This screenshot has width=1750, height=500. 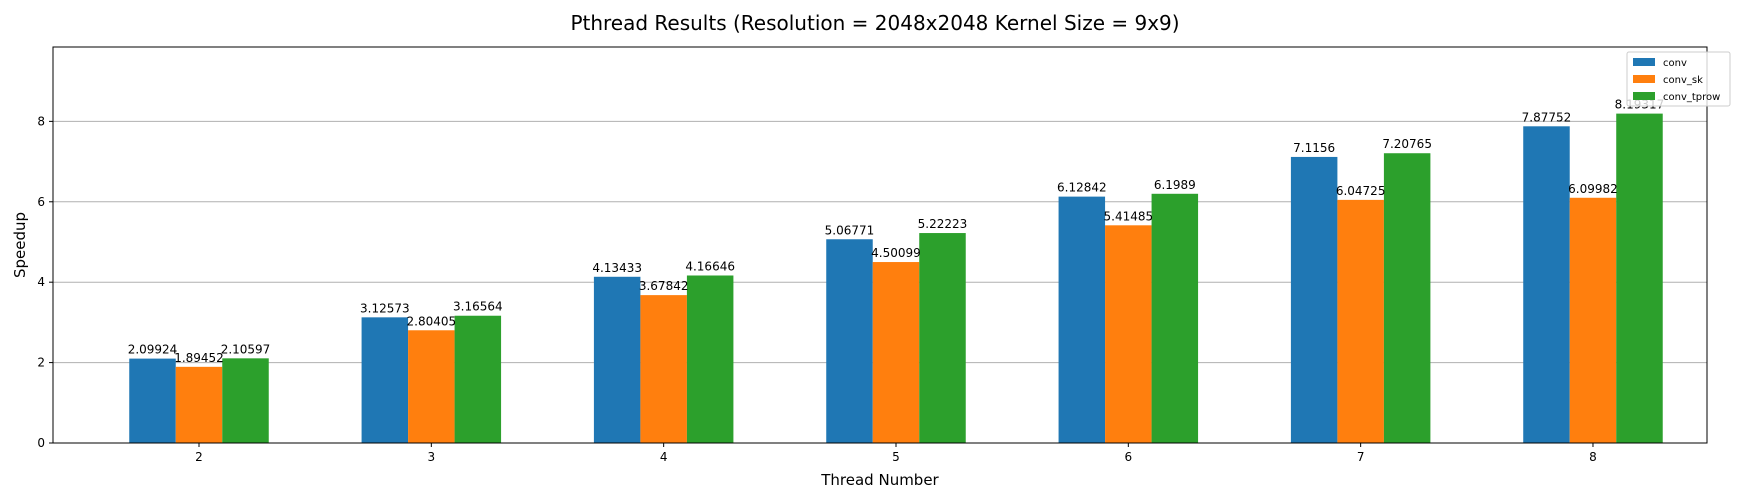 I want to click on data-label: 6.09982, so click(x=1593, y=189).